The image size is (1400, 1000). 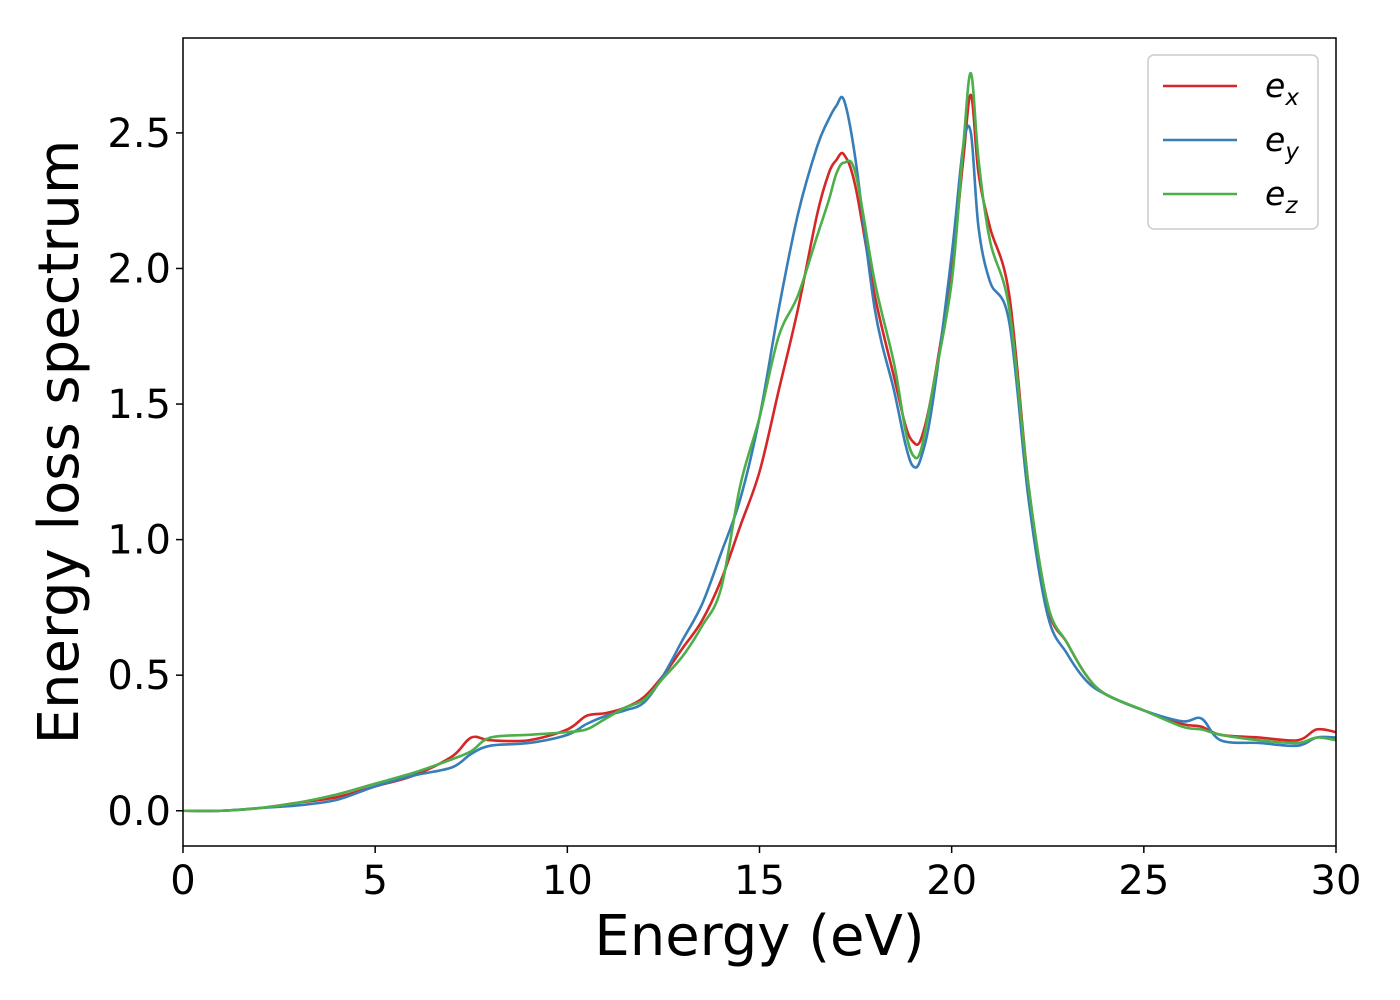 I want to click on y-axis: 0.0 0.5 1.0 1.5 2.0 2.5, so click(x=145, y=473).